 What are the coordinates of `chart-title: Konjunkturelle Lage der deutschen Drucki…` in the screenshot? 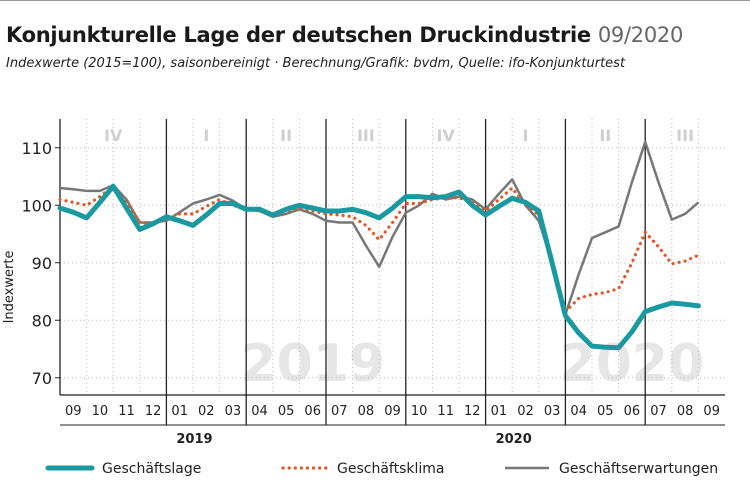 It's located at (344, 35).